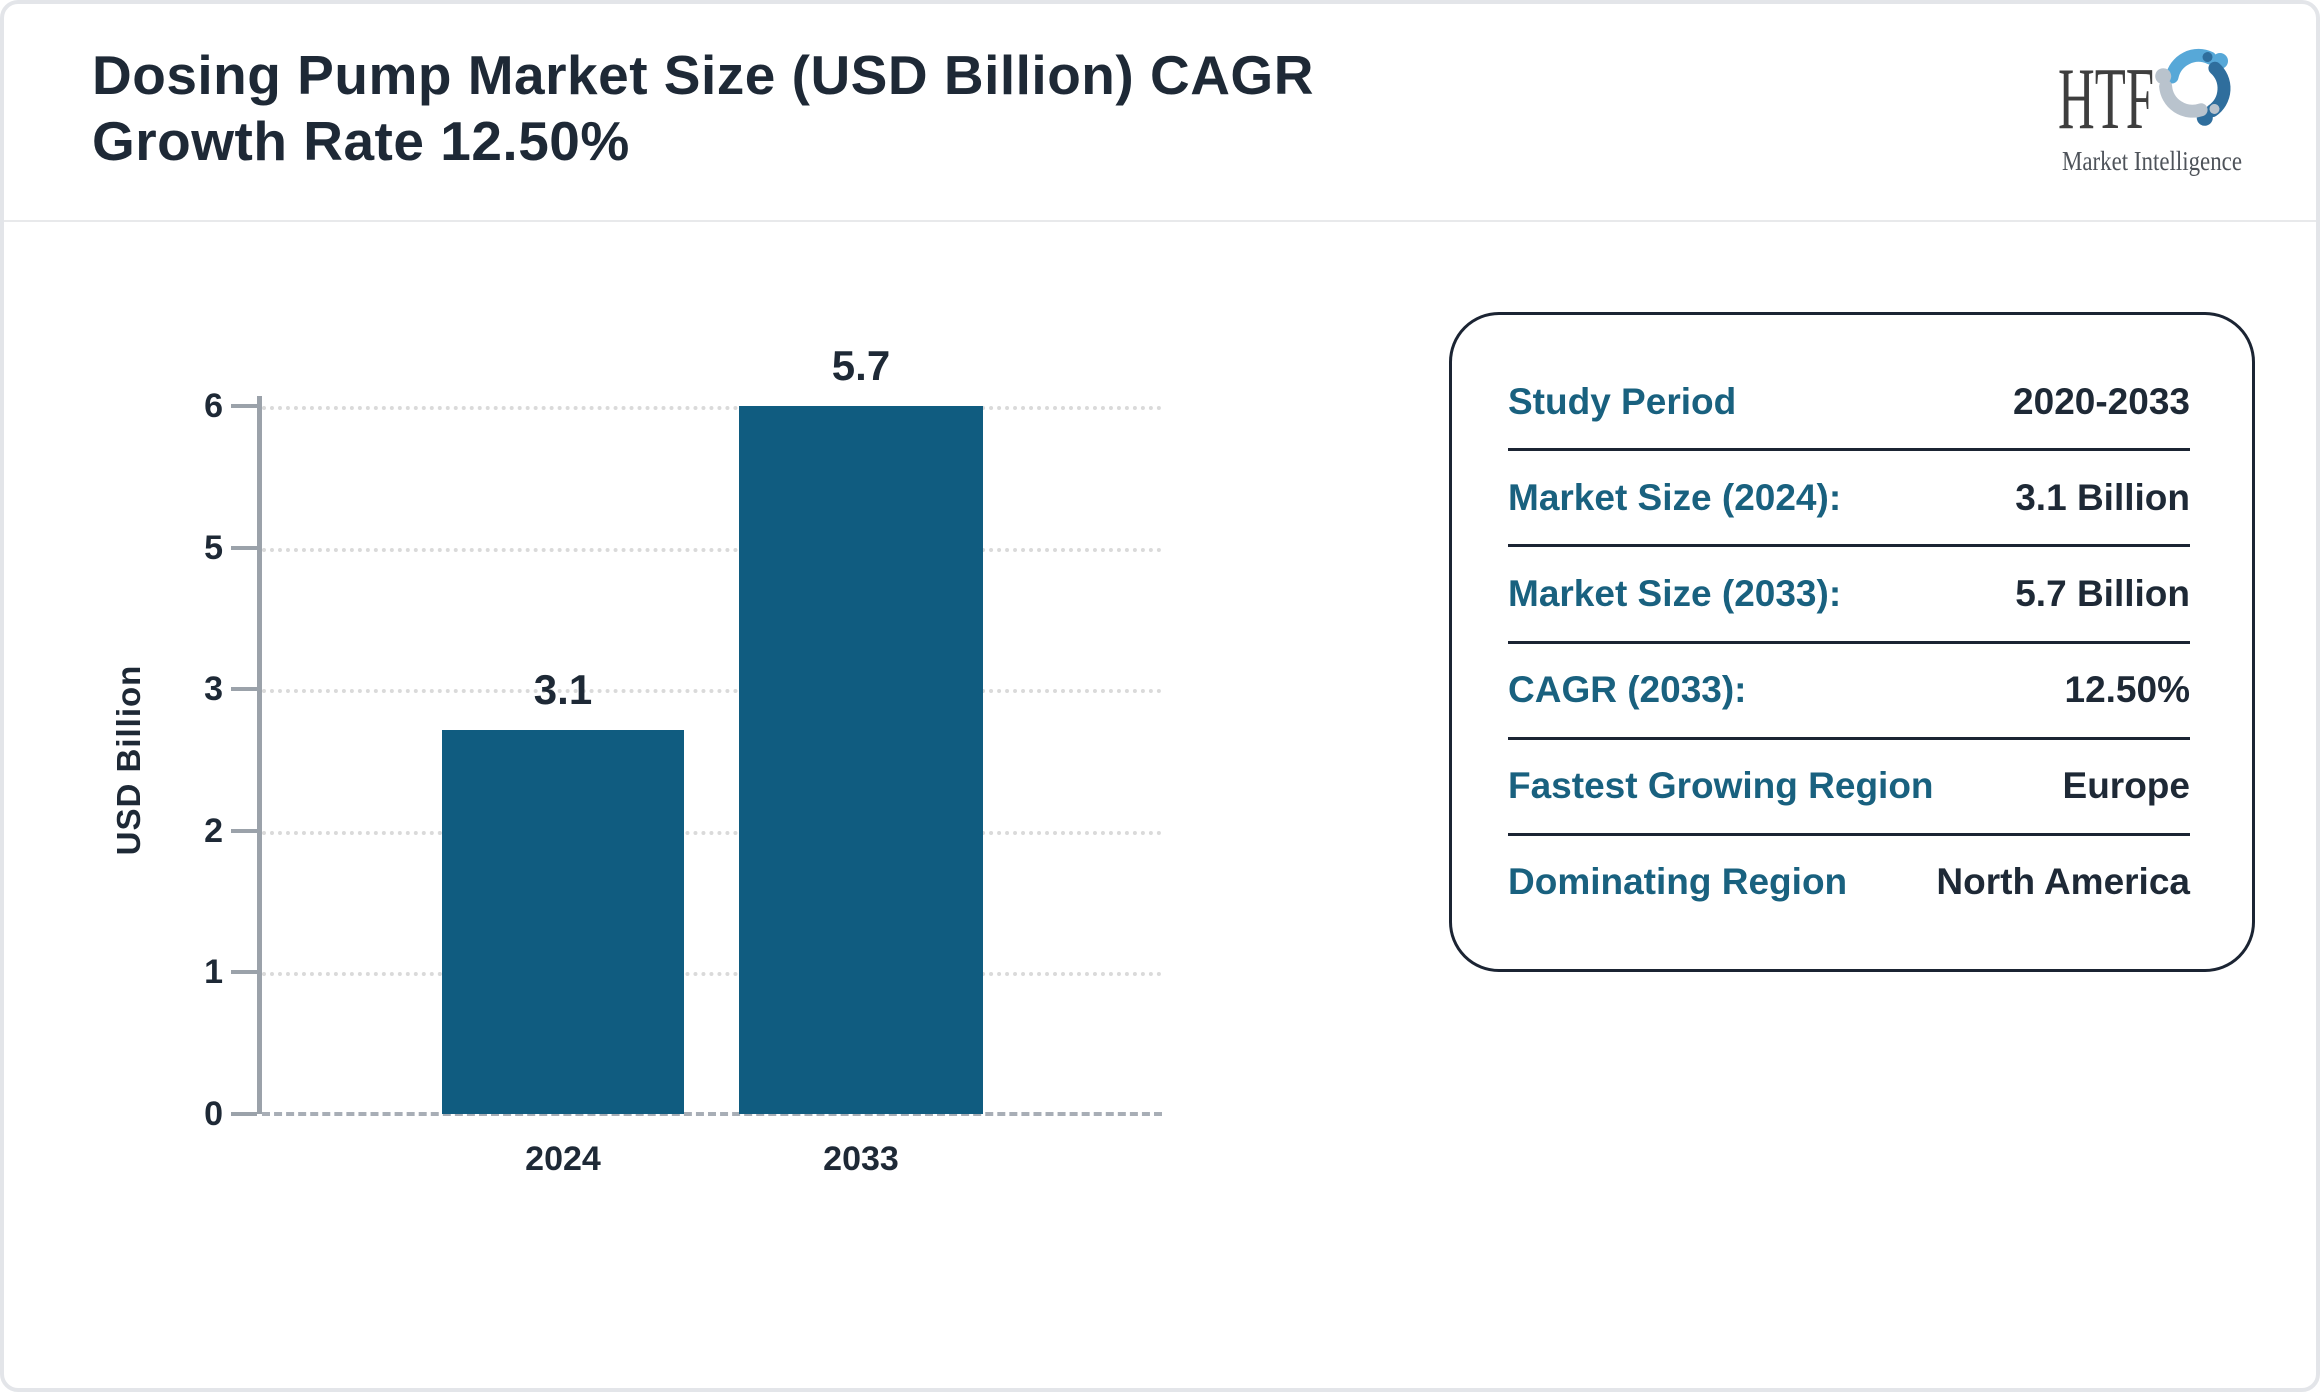 The image size is (2320, 1392). I want to click on y-tick-label: 6, so click(213, 406).